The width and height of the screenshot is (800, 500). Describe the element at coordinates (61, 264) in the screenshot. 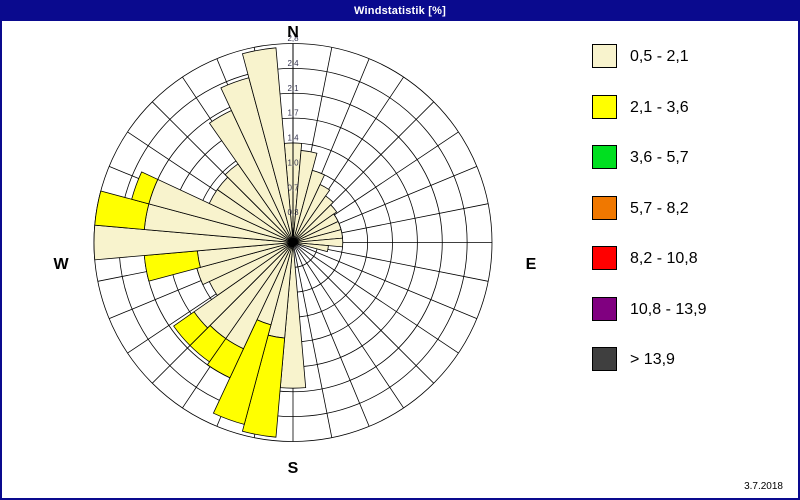

I see `compass-w: W` at that location.